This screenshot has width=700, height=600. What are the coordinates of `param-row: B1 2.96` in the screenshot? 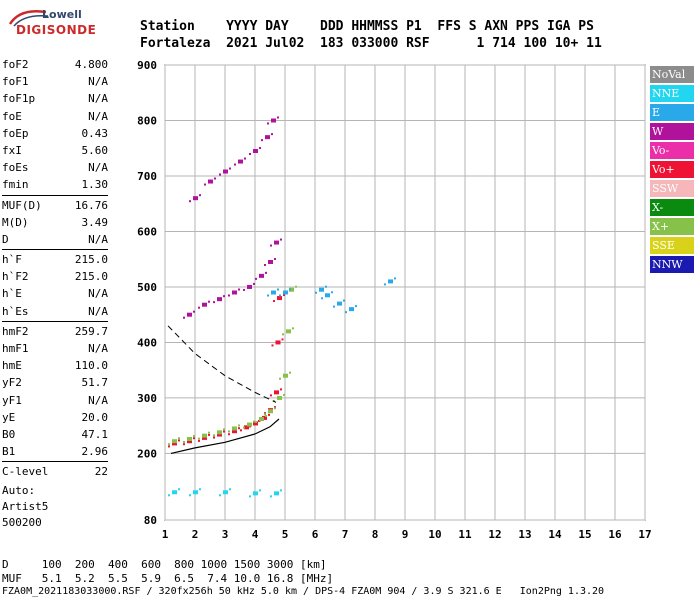 It's located at (55, 451).